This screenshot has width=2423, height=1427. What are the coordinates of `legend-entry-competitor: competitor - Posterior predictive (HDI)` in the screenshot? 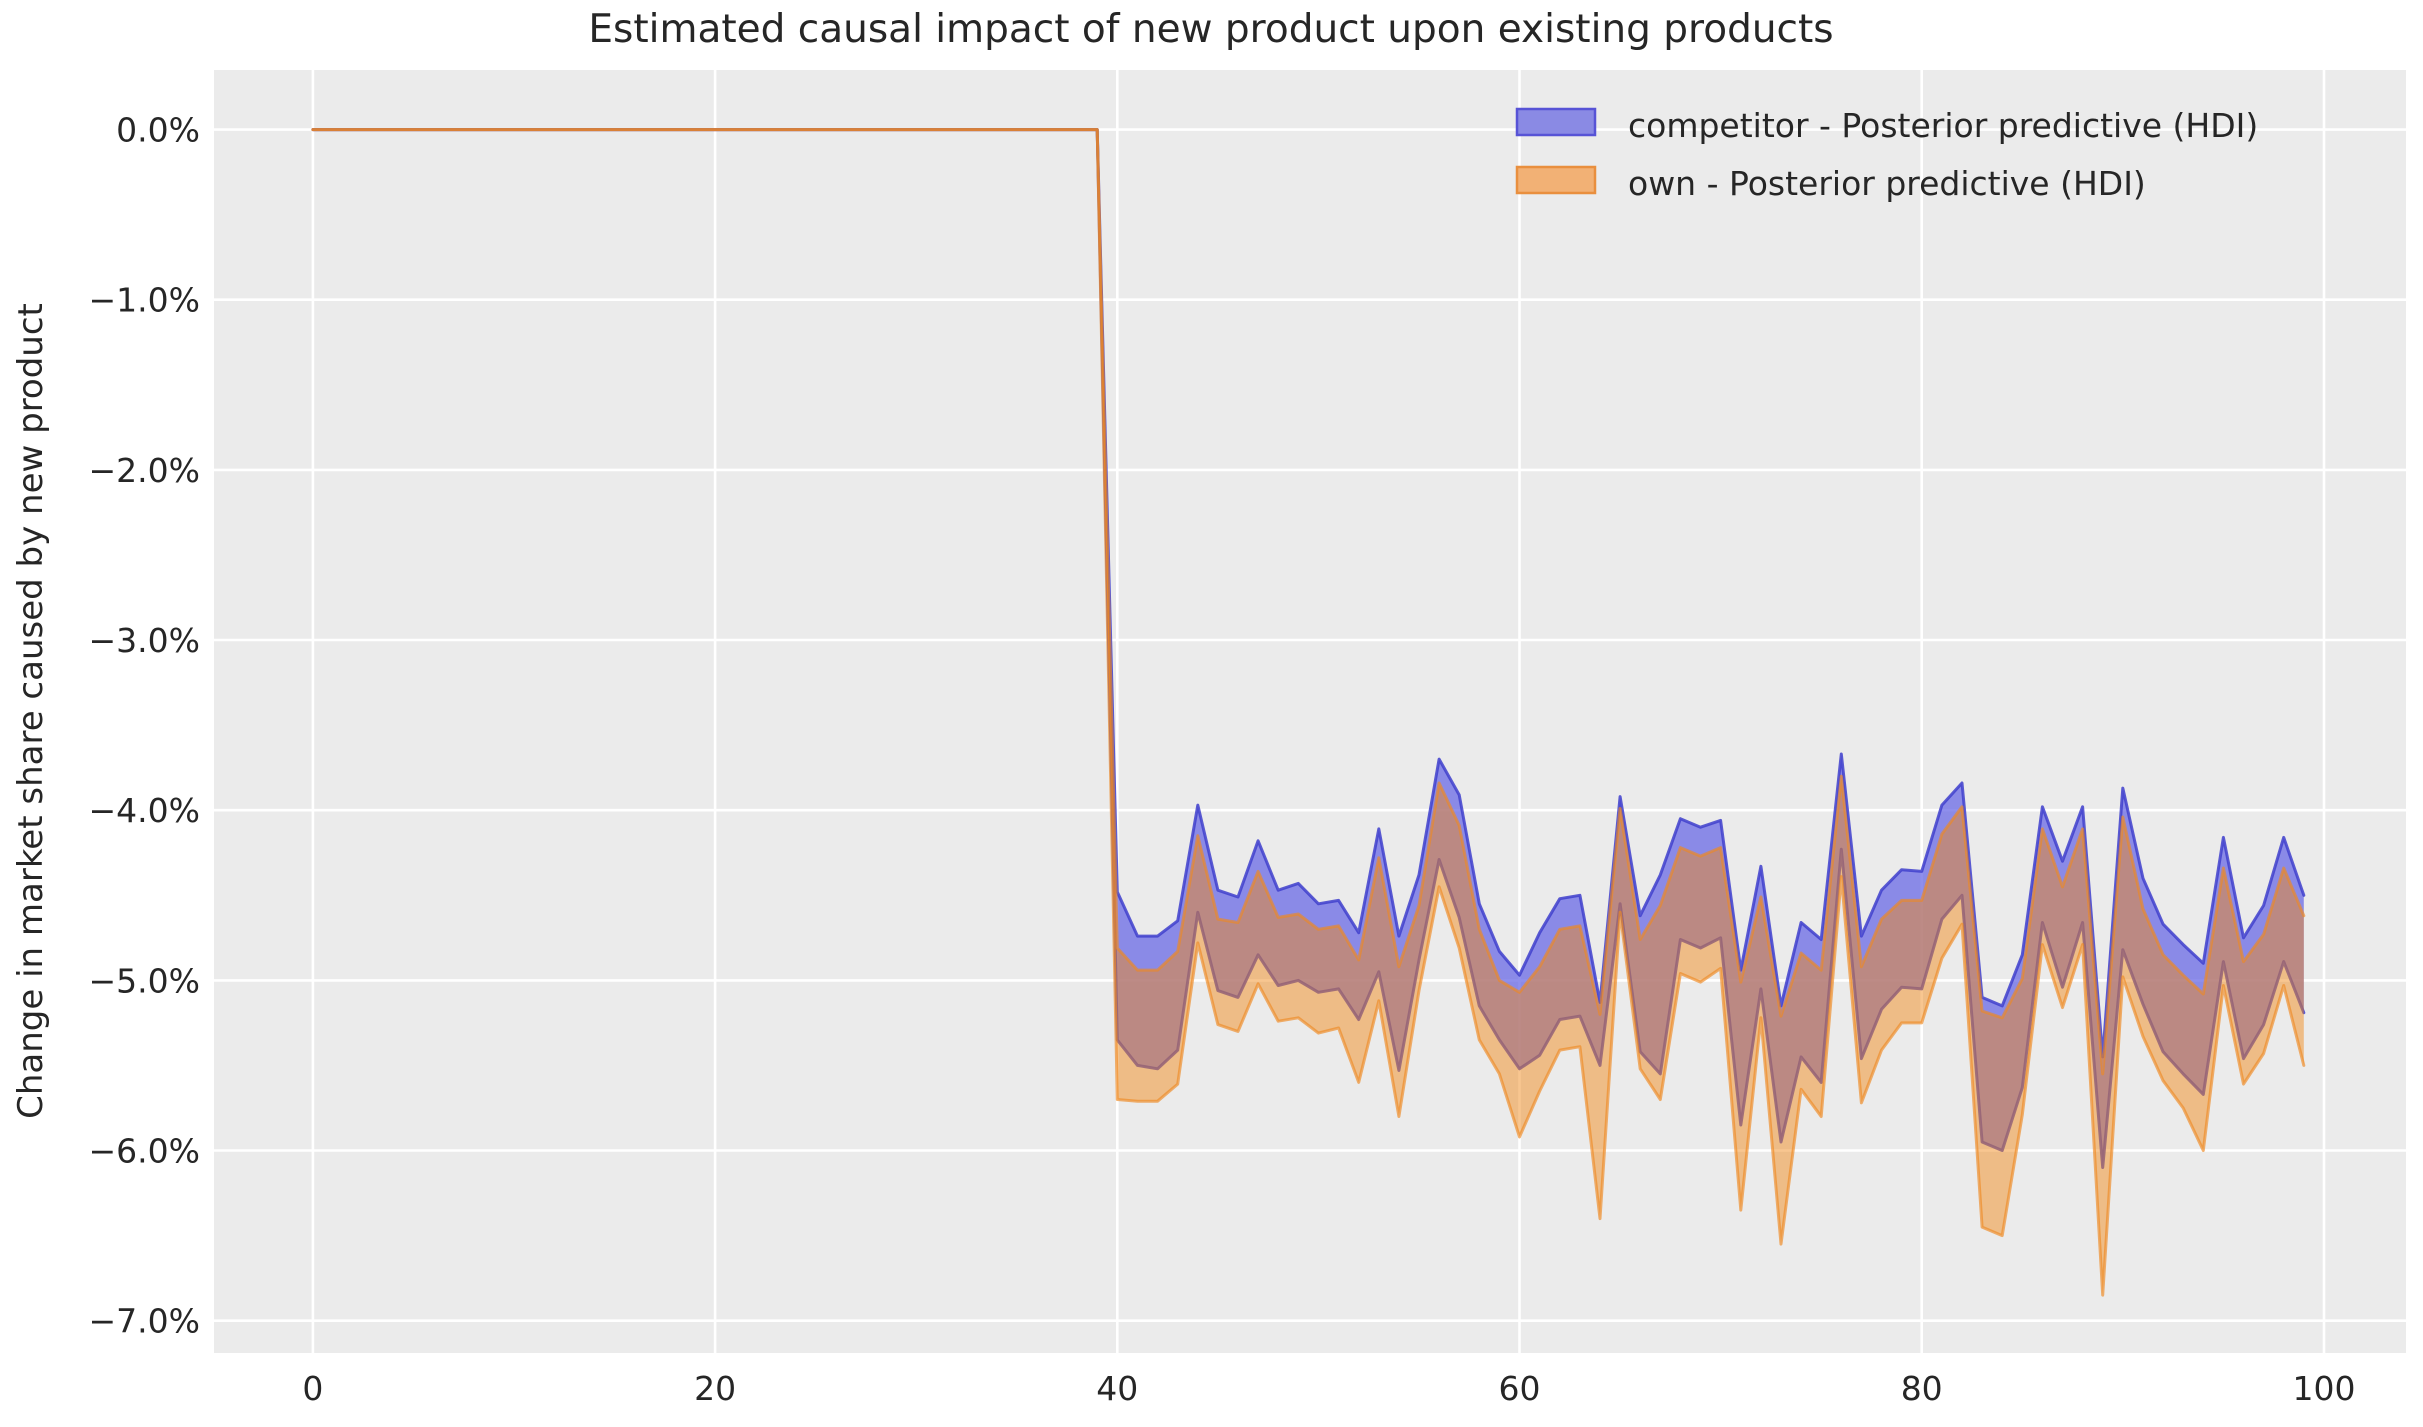 It's located at (1886, 125).